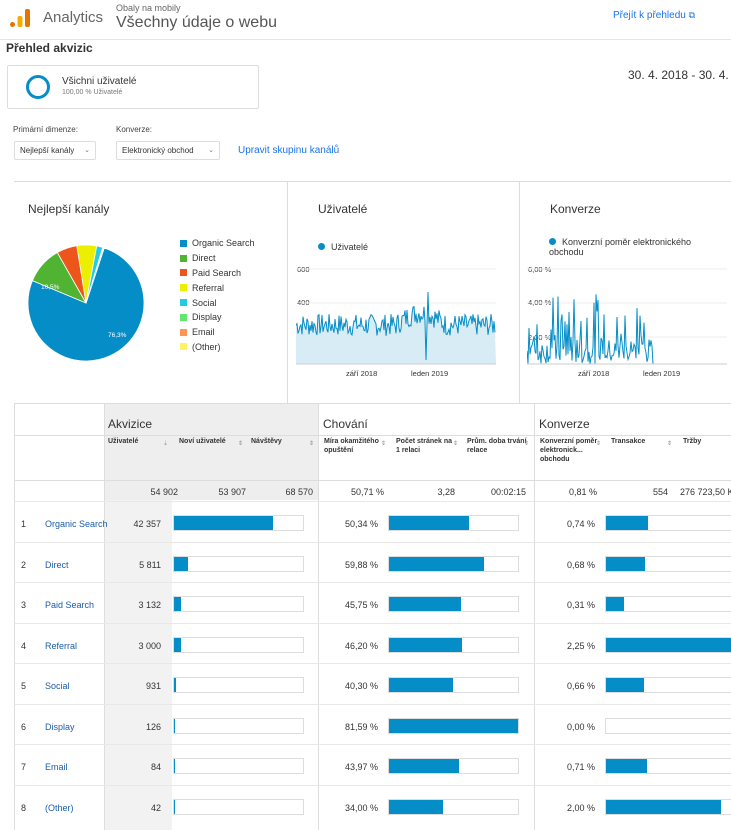 The height and width of the screenshot is (830, 731). I want to click on total-pages: 3,28, so click(446, 492).